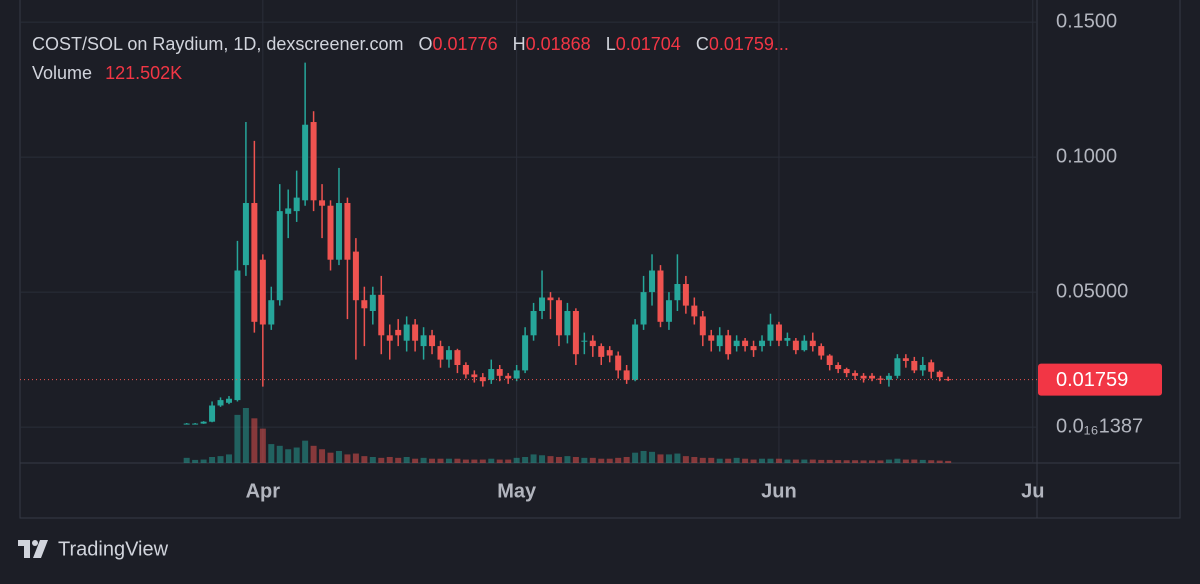  I want to click on y-tick-label: 0.1500, so click(1086, 21).